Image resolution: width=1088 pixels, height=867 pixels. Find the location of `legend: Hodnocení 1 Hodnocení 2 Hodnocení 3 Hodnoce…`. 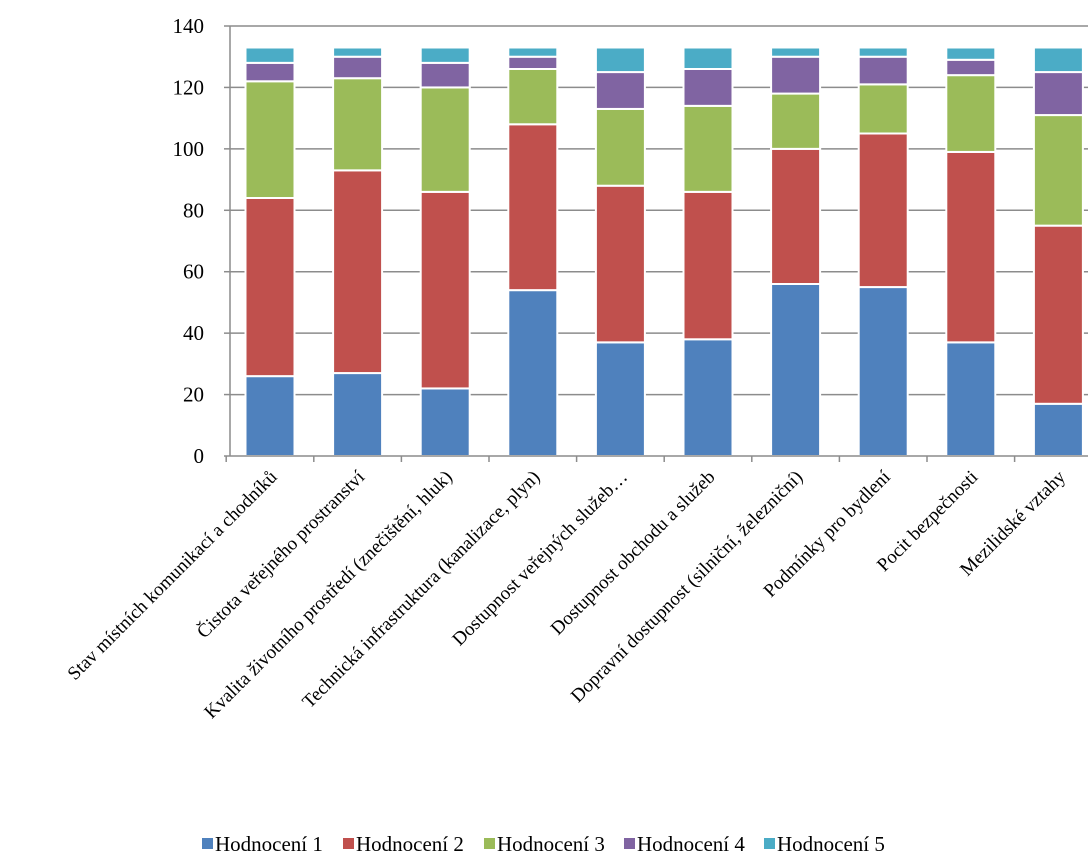

legend: Hodnocení 1 Hodnocení 2 Hodnocení 3 Hodnoce… is located at coordinates (543, 844).